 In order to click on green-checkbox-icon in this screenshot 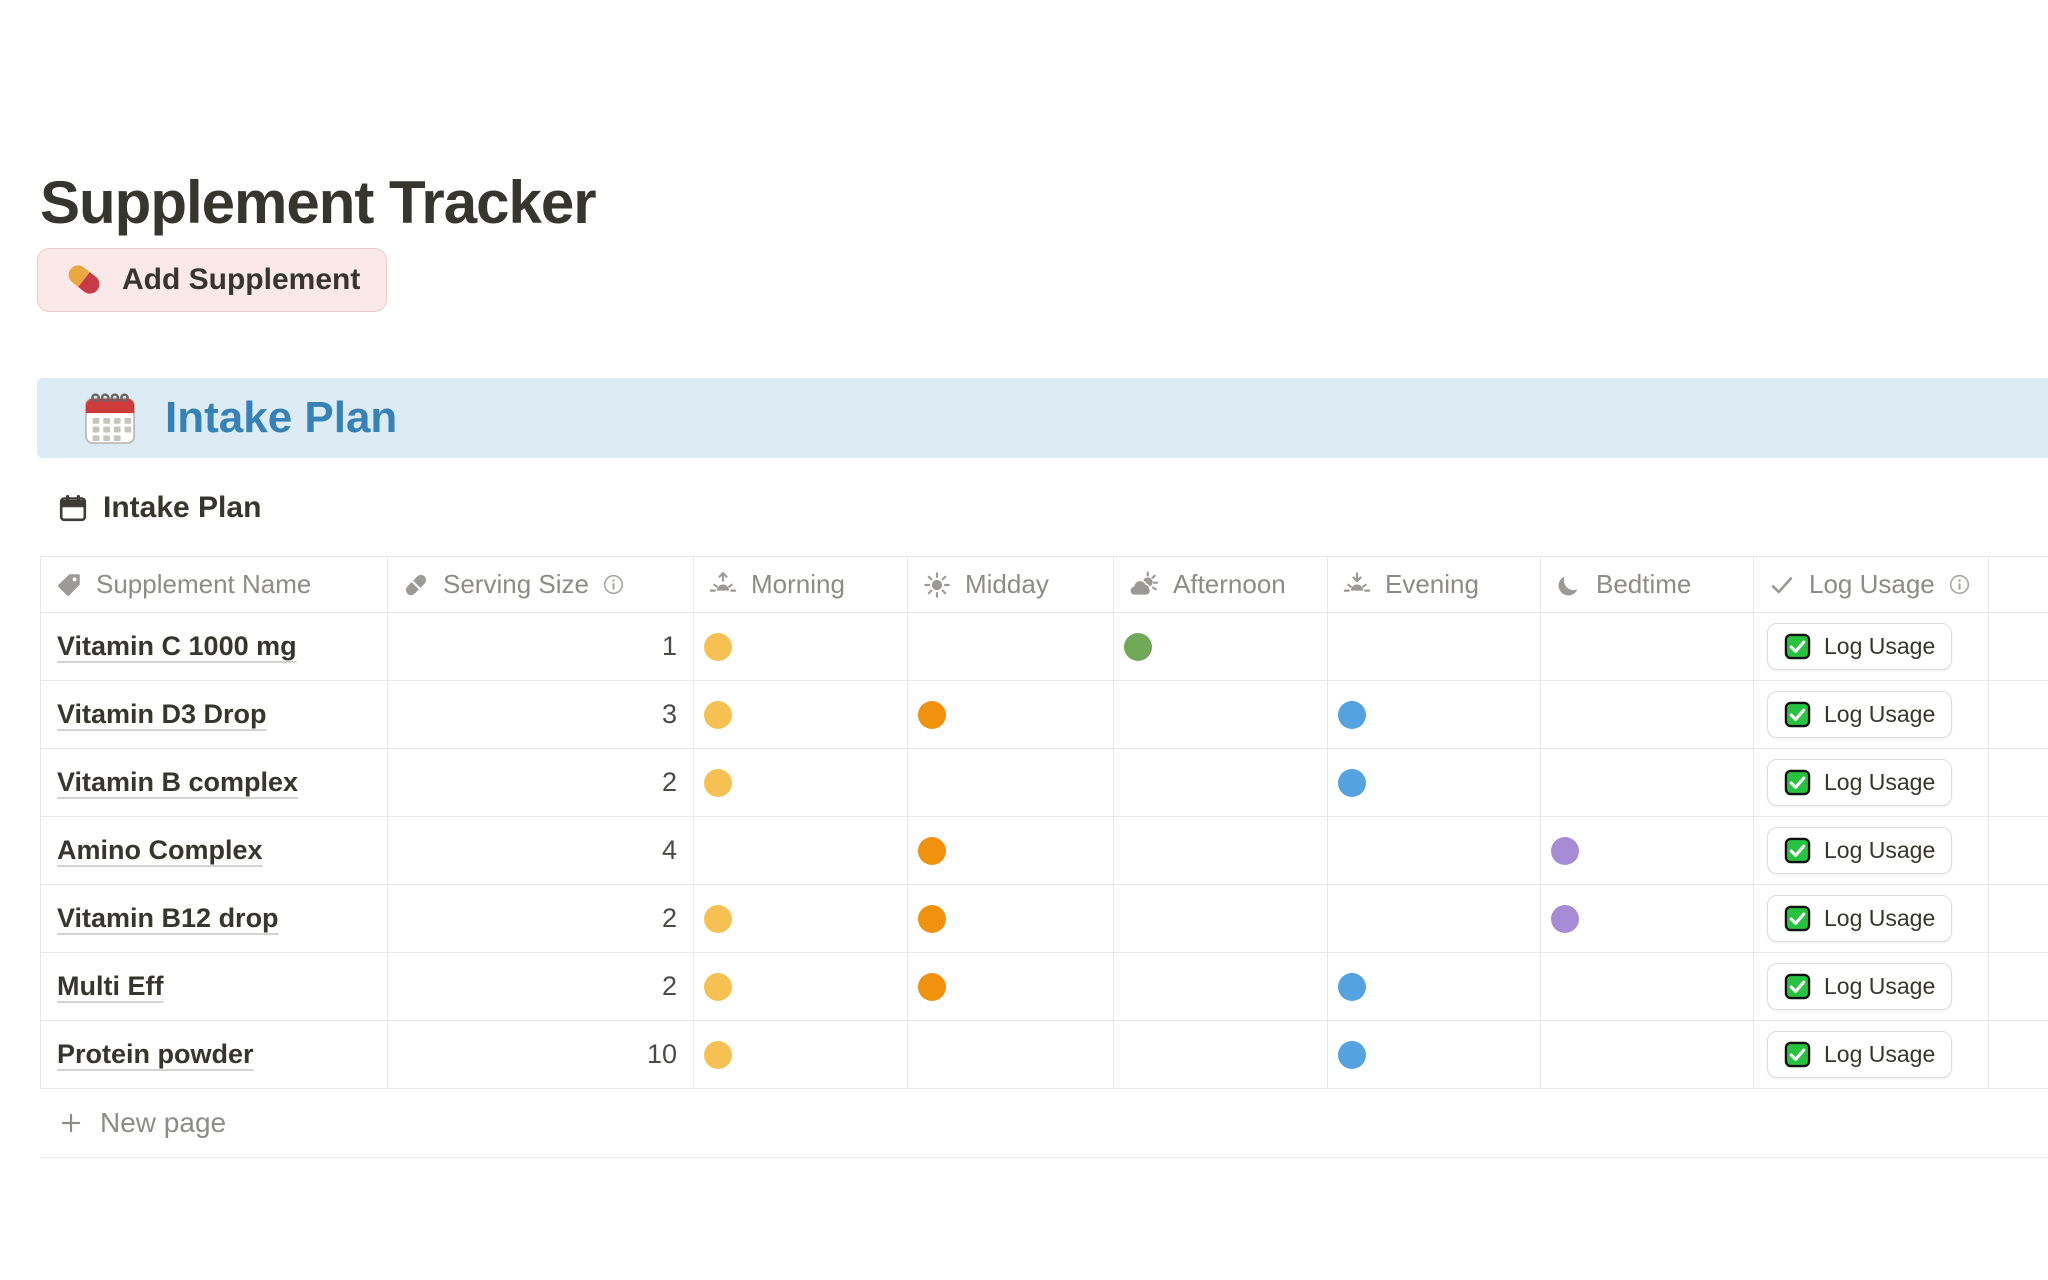, I will do `click(1797, 714)`.